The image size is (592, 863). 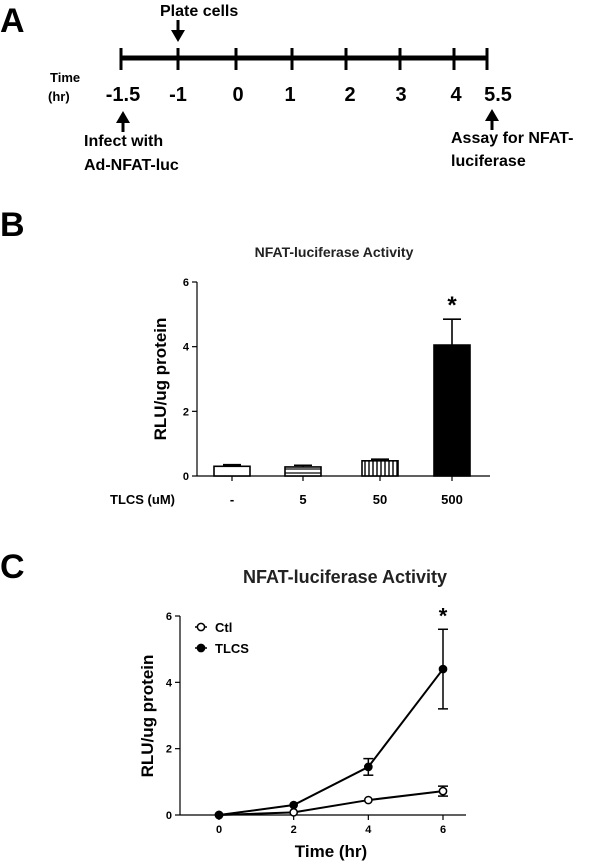 What do you see at coordinates (147, 716) in the screenshot?
I see `line-chart-y-label: RLU/ug protein` at bounding box center [147, 716].